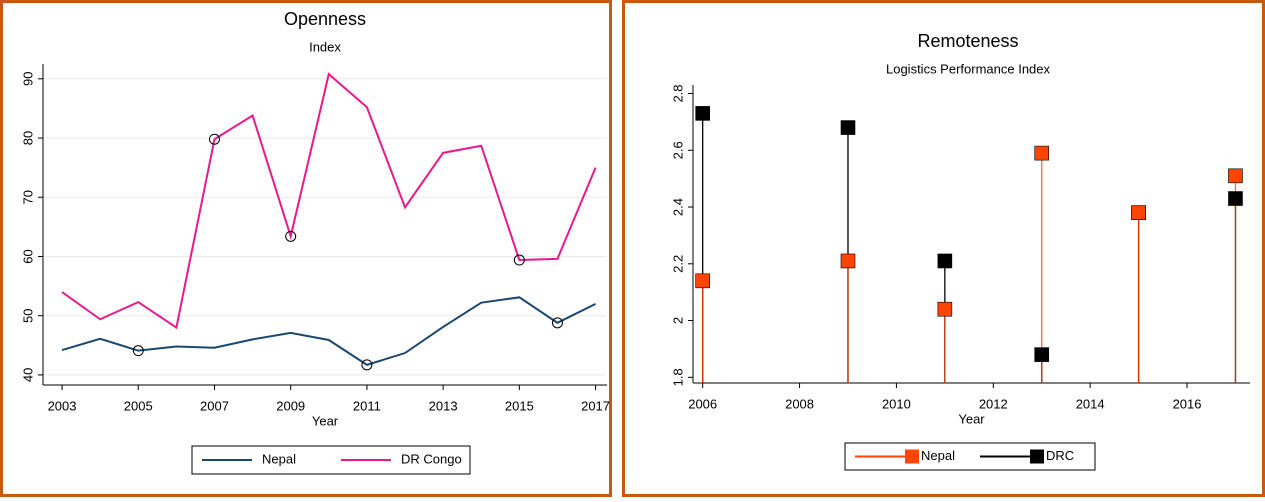 This screenshot has width=1265, height=502. What do you see at coordinates (62, 405) in the screenshot?
I see `x-tick-label: 2003` at bounding box center [62, 405].